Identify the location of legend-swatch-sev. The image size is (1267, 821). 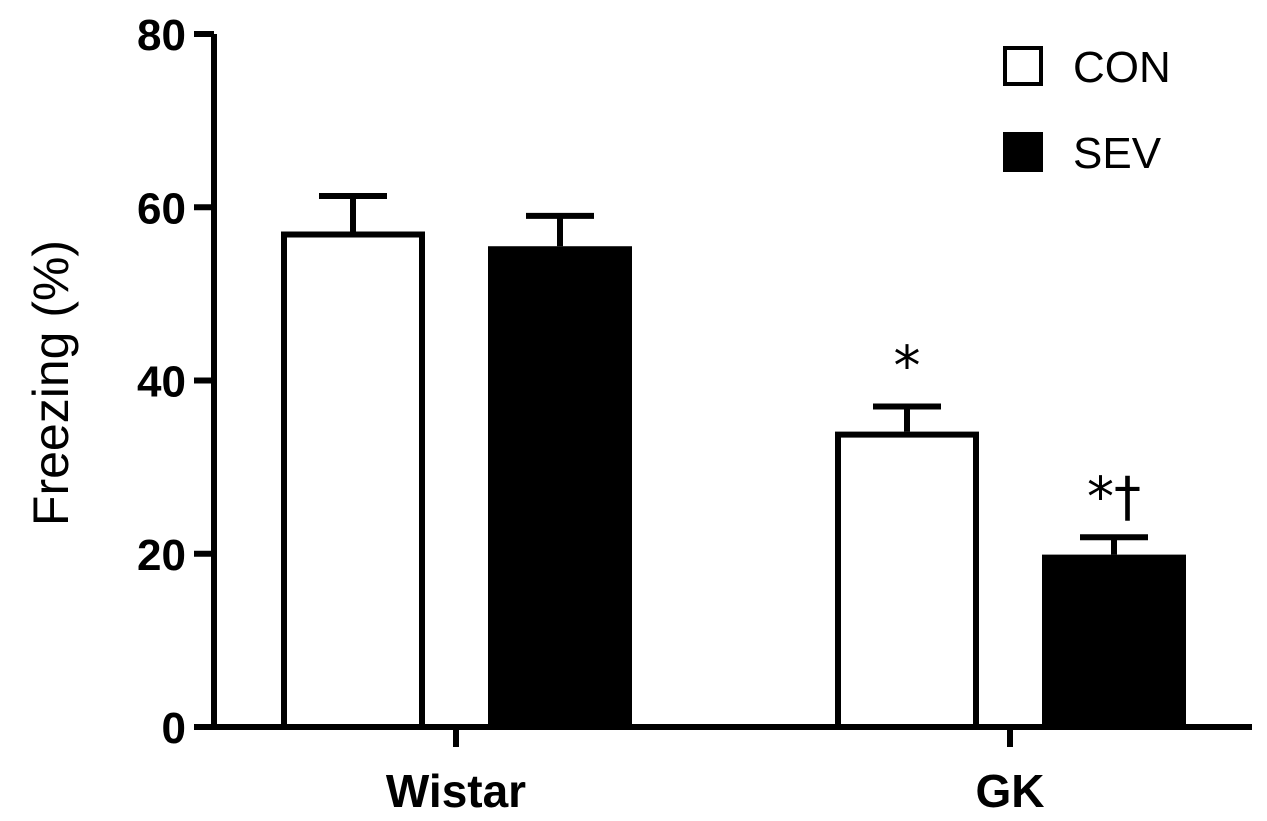
(1023, 152).